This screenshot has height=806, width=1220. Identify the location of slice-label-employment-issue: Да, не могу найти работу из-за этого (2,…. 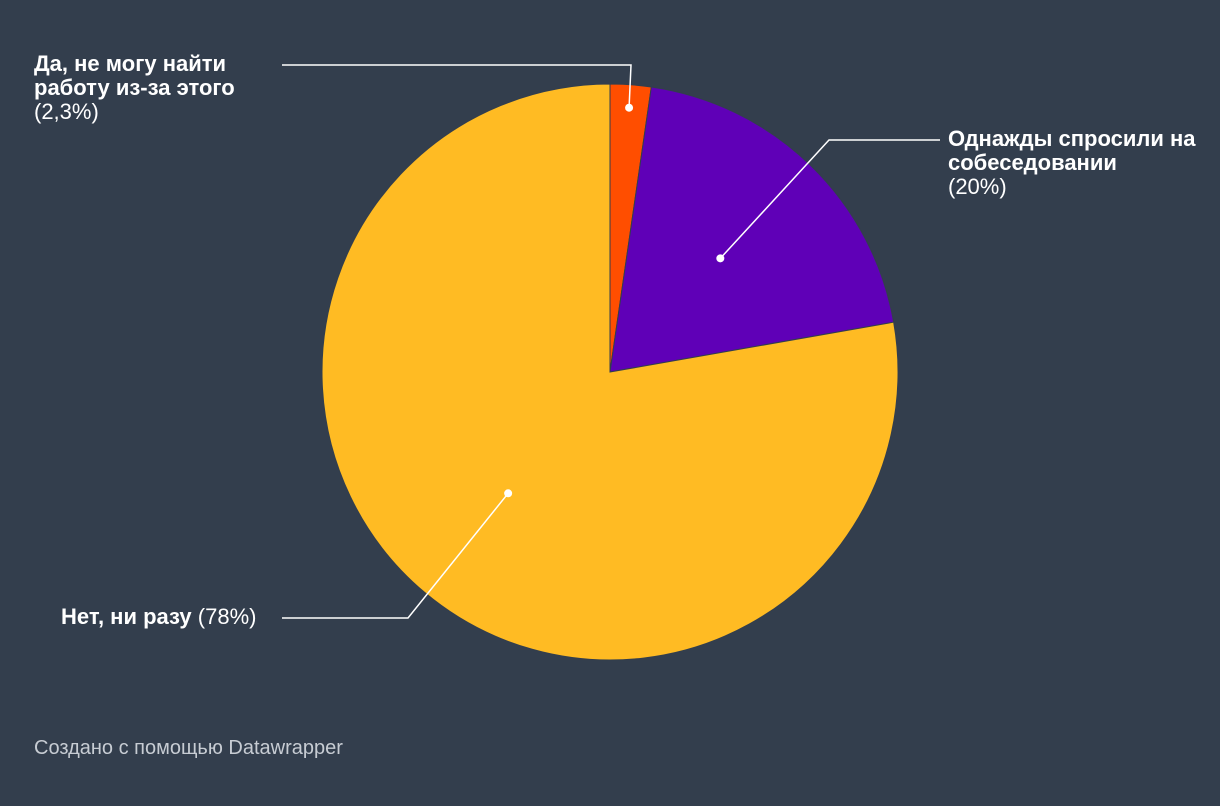
(154, 88).